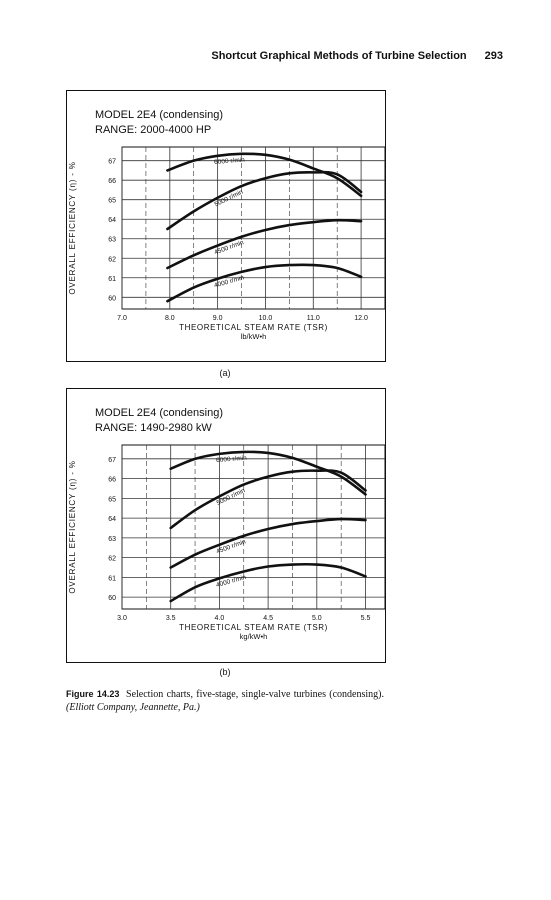 The height and width of the screenshot is (900, 551). Describe the element at coordinates (170, 318) in the screenshot. I see `x-tick-label: 8.0` at that location.